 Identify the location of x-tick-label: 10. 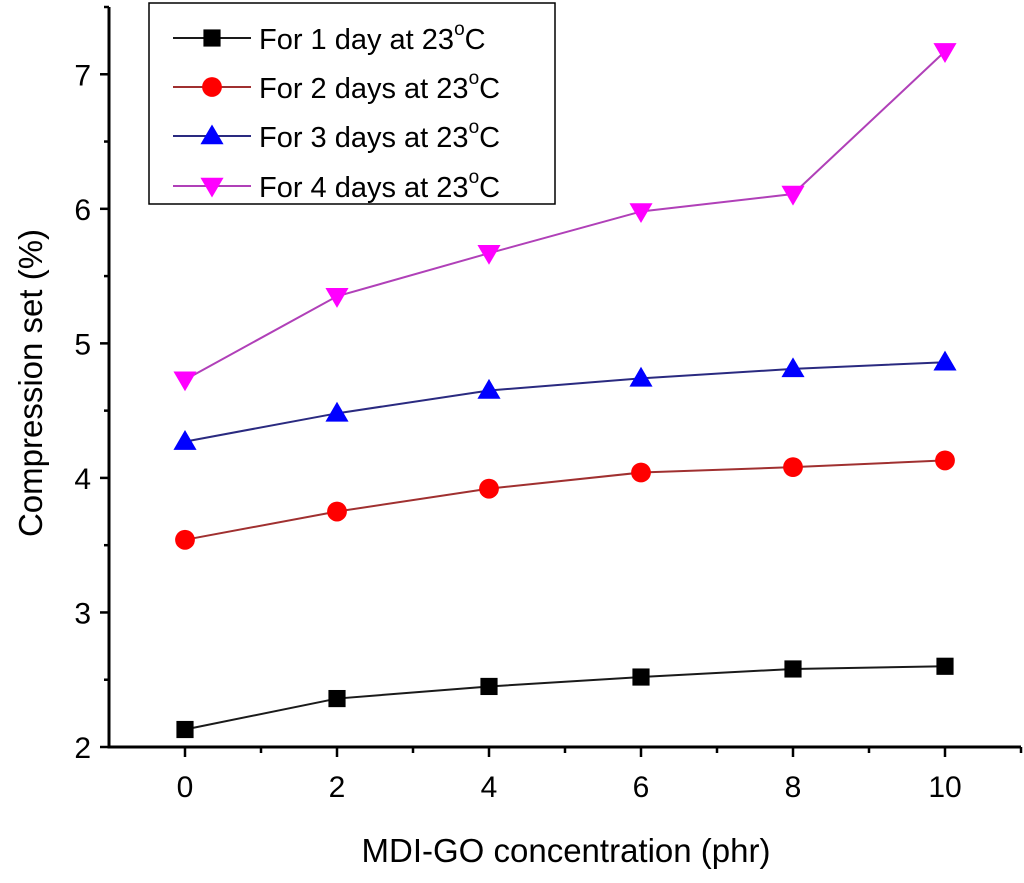
(944, 787).